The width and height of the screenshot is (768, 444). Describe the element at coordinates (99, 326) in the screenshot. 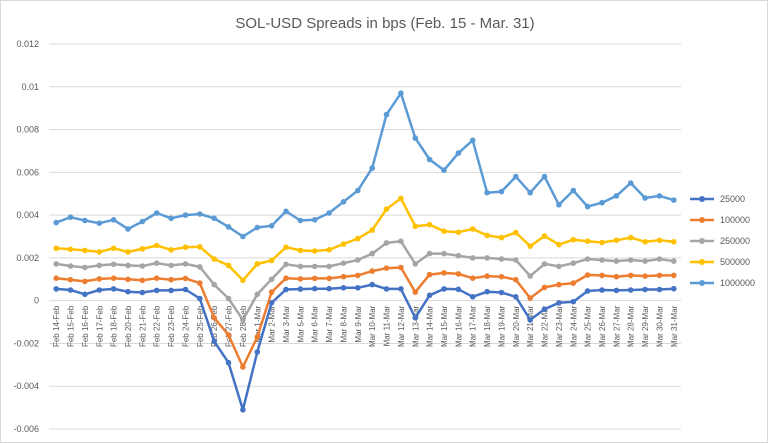

I see `x-tick-label: Feb 17-Feb` at that location.